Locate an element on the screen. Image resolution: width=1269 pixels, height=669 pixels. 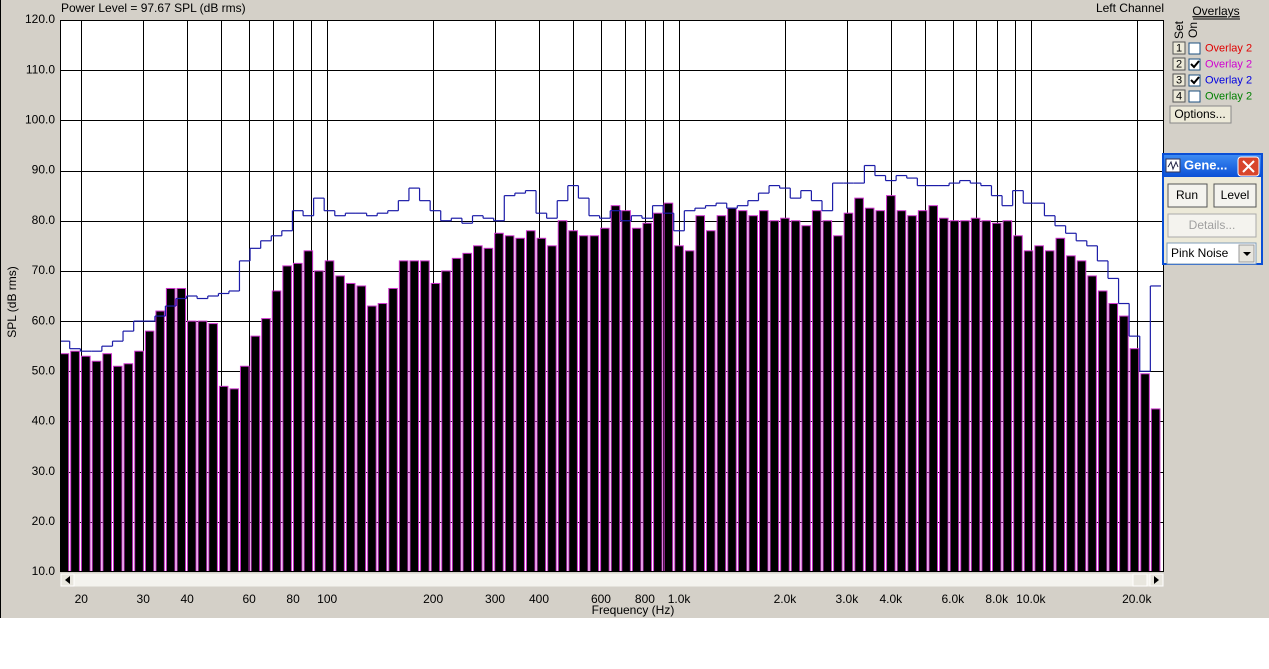
overlay-label: Overlay 2 is located at coordinates (1228, 80).